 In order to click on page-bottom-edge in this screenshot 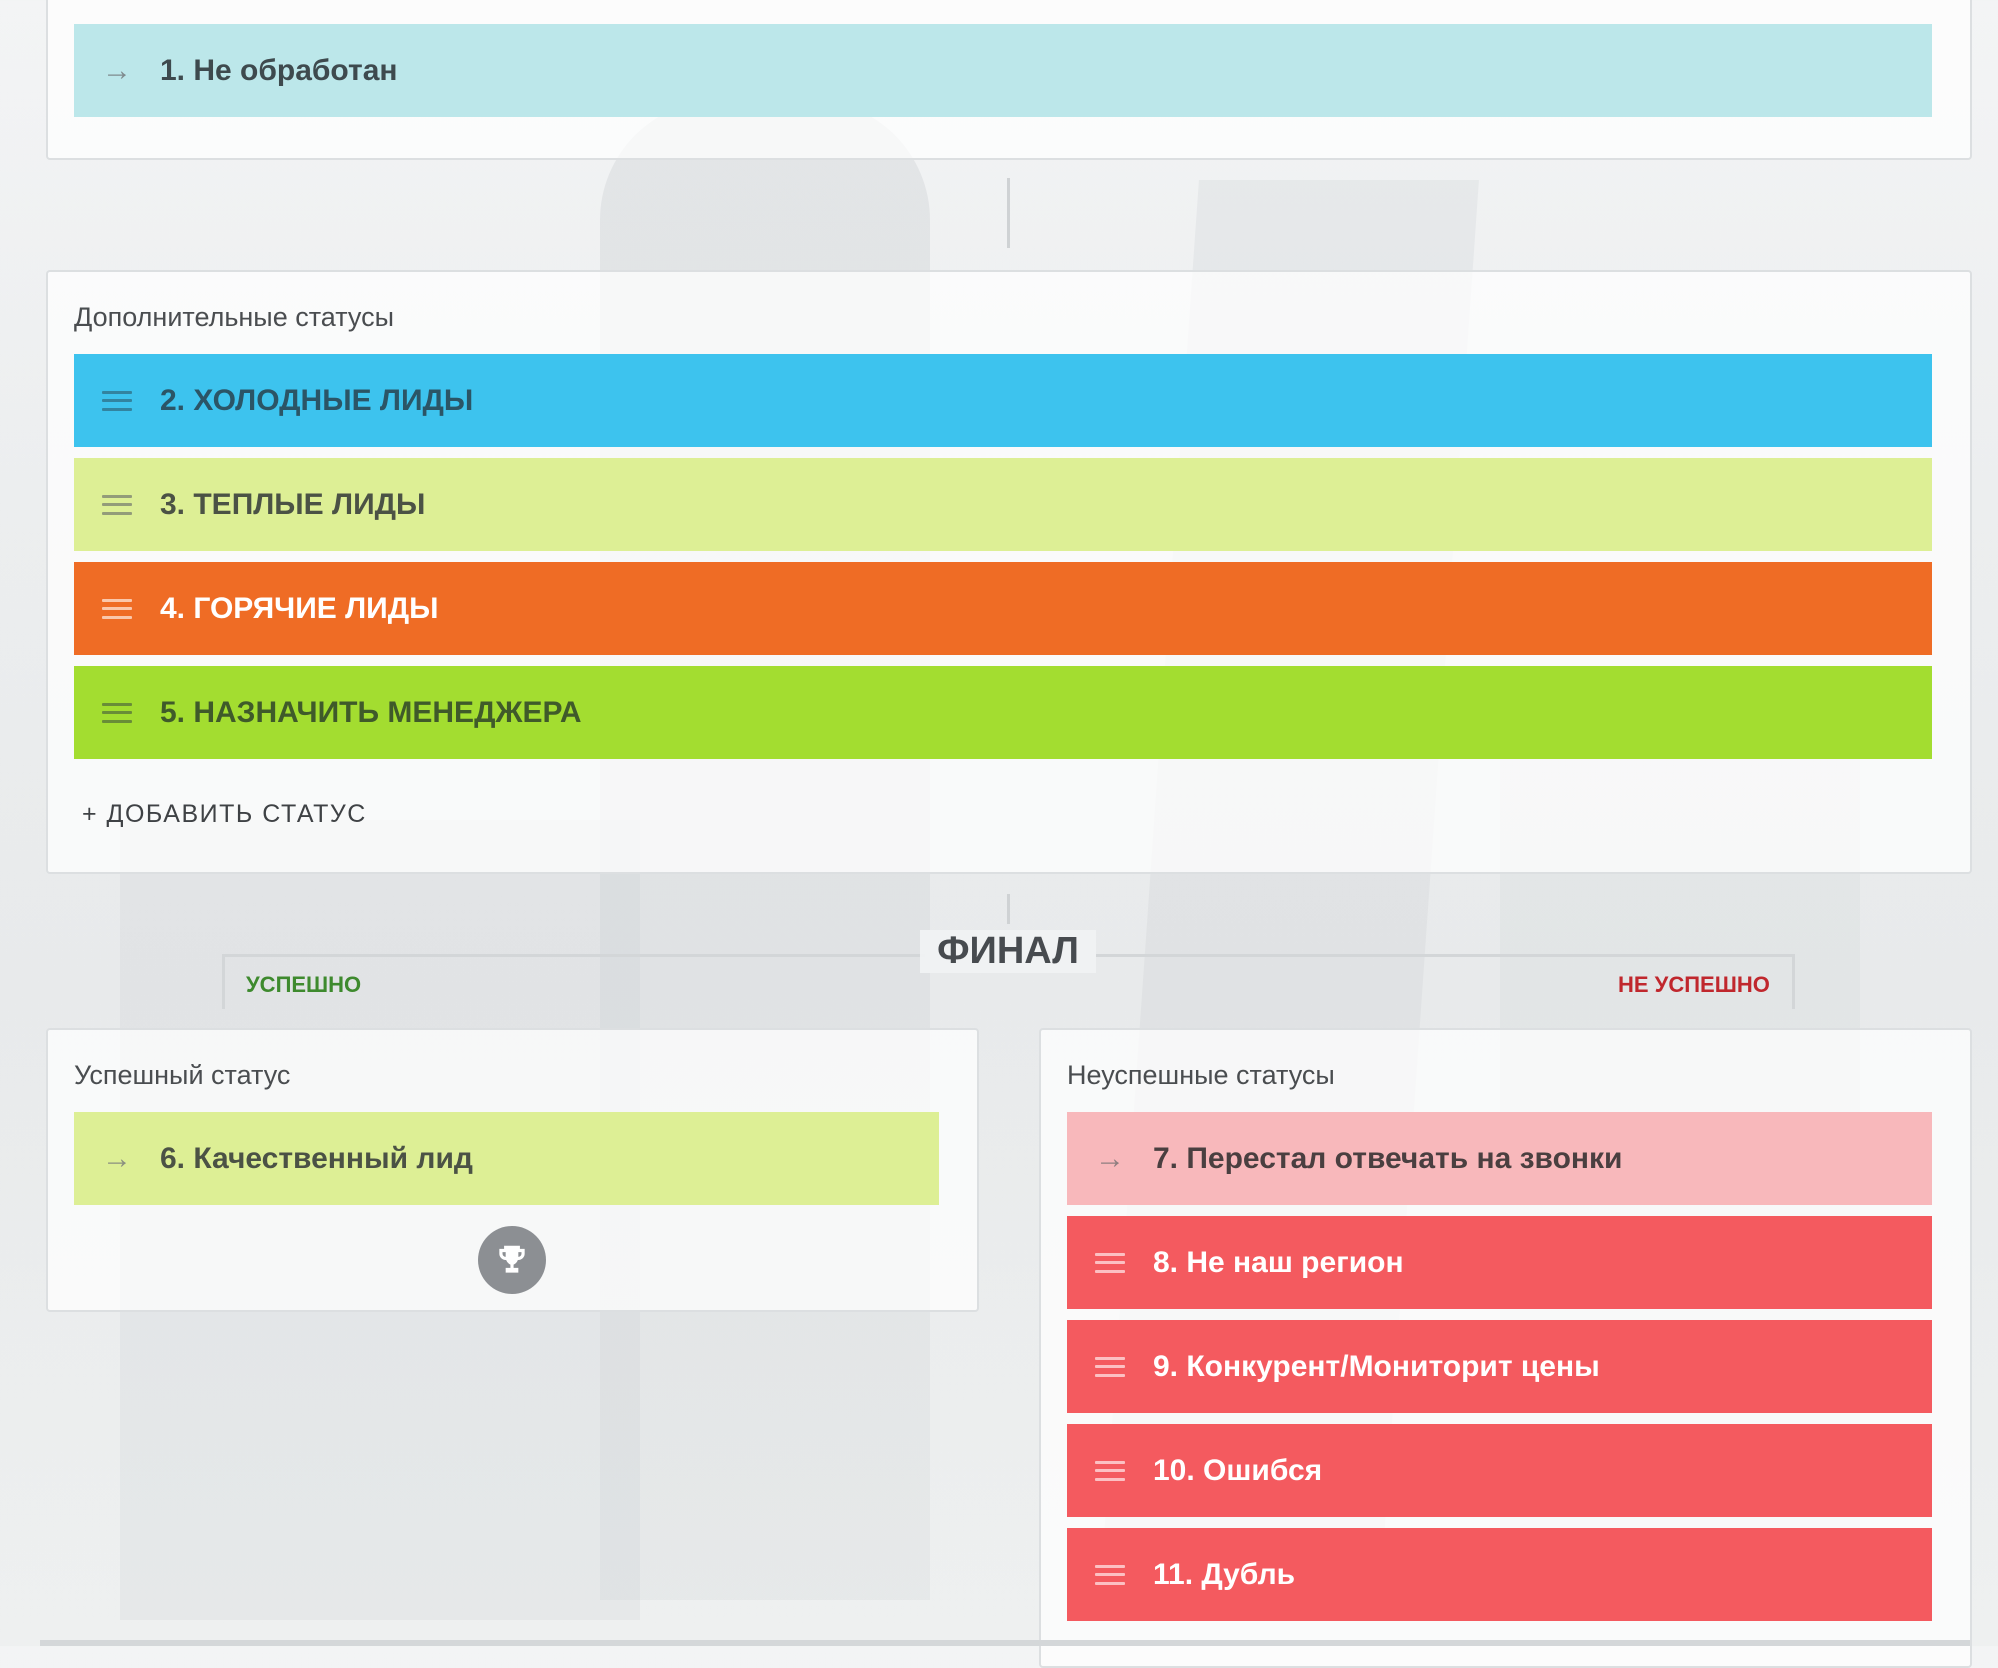, I will do `click(1005, 1643)`.